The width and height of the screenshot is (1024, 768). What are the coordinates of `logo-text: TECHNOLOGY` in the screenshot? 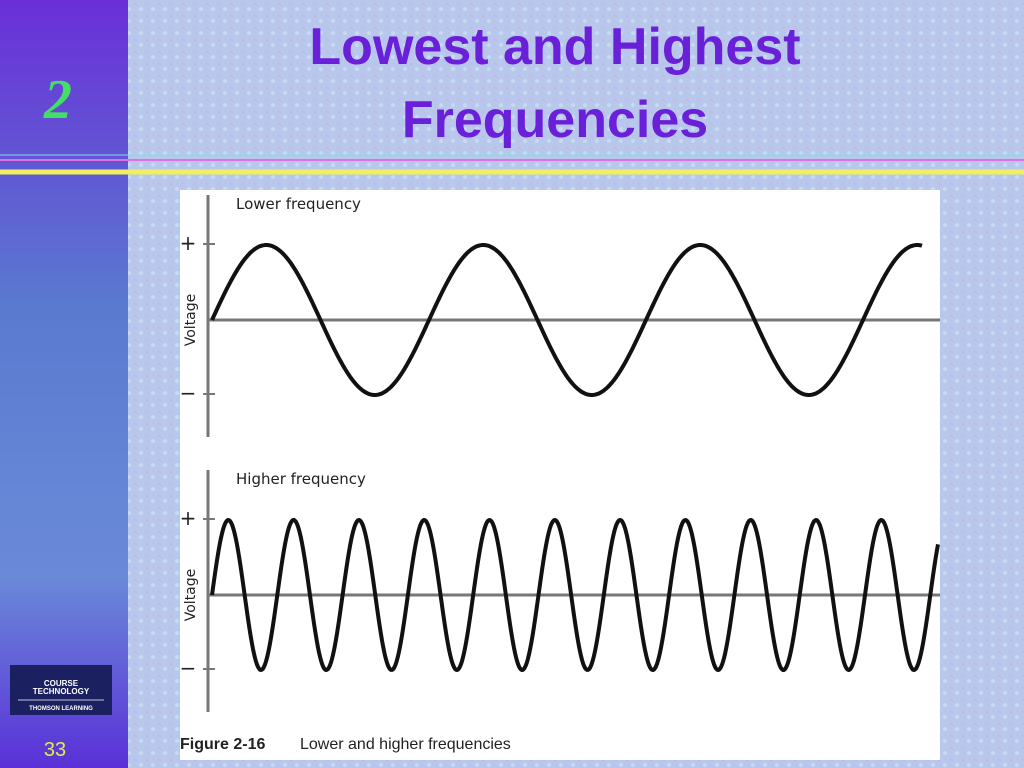 It's located at (61, 691).